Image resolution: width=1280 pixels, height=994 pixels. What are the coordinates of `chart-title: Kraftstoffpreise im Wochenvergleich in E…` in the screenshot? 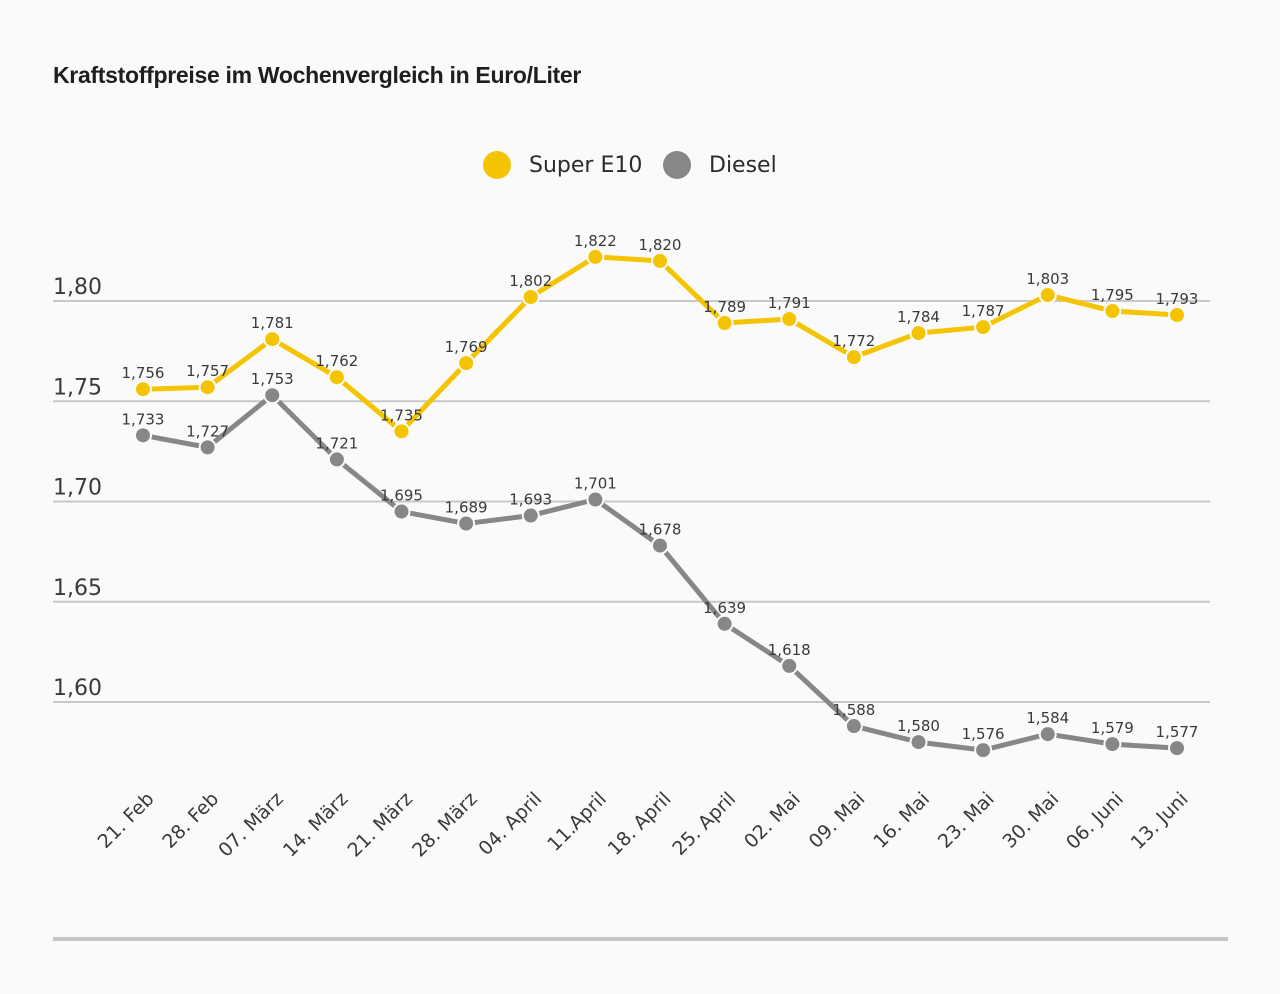 It's located at (317, 75).